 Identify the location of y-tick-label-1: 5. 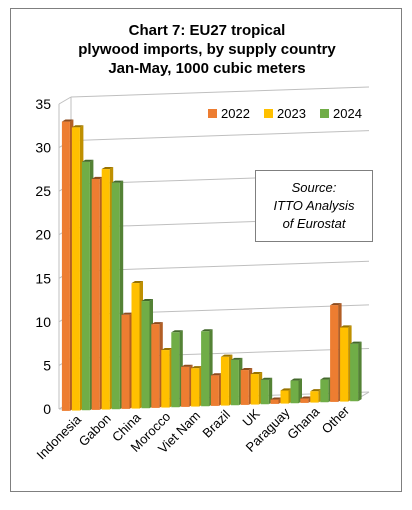
(47, 365).